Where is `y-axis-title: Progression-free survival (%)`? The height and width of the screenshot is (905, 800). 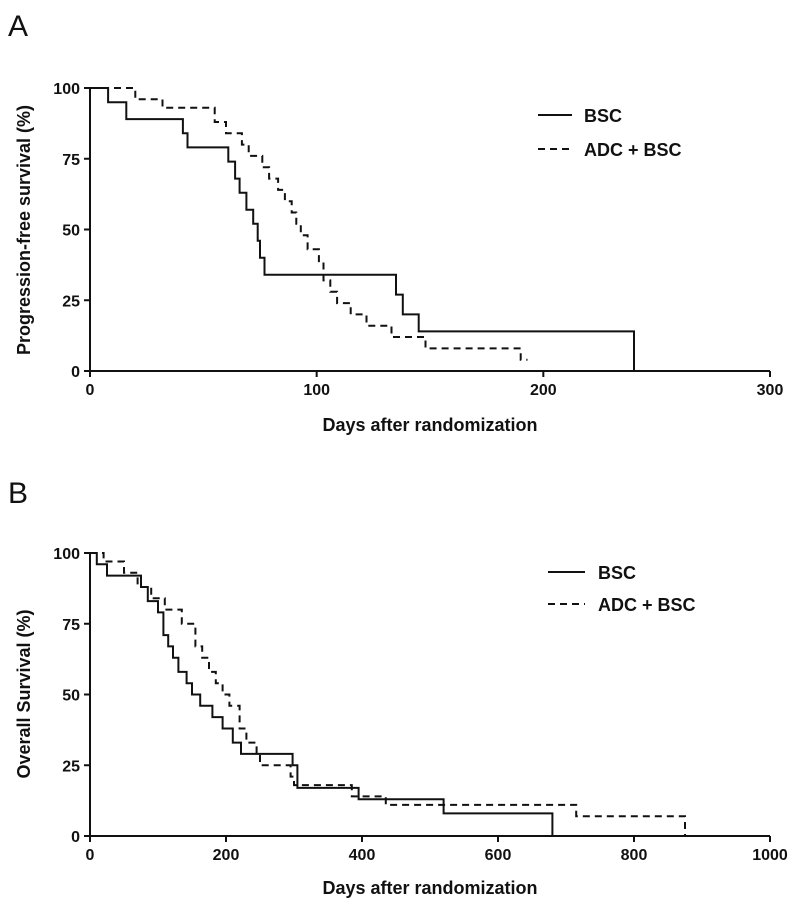 y-axis-title: Progression-free survival (%) is located at coordinates (24, 230).